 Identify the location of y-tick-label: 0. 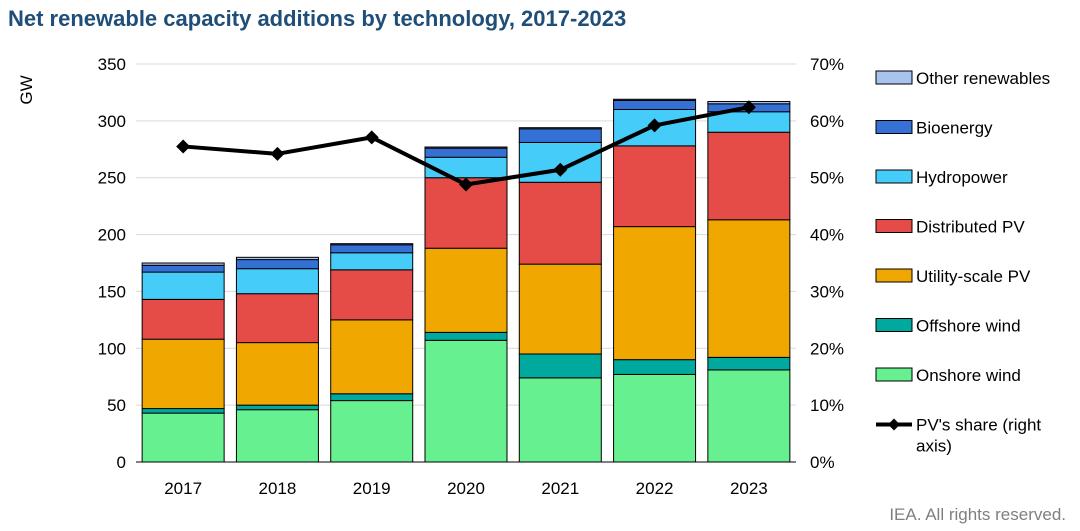
(121, 462).